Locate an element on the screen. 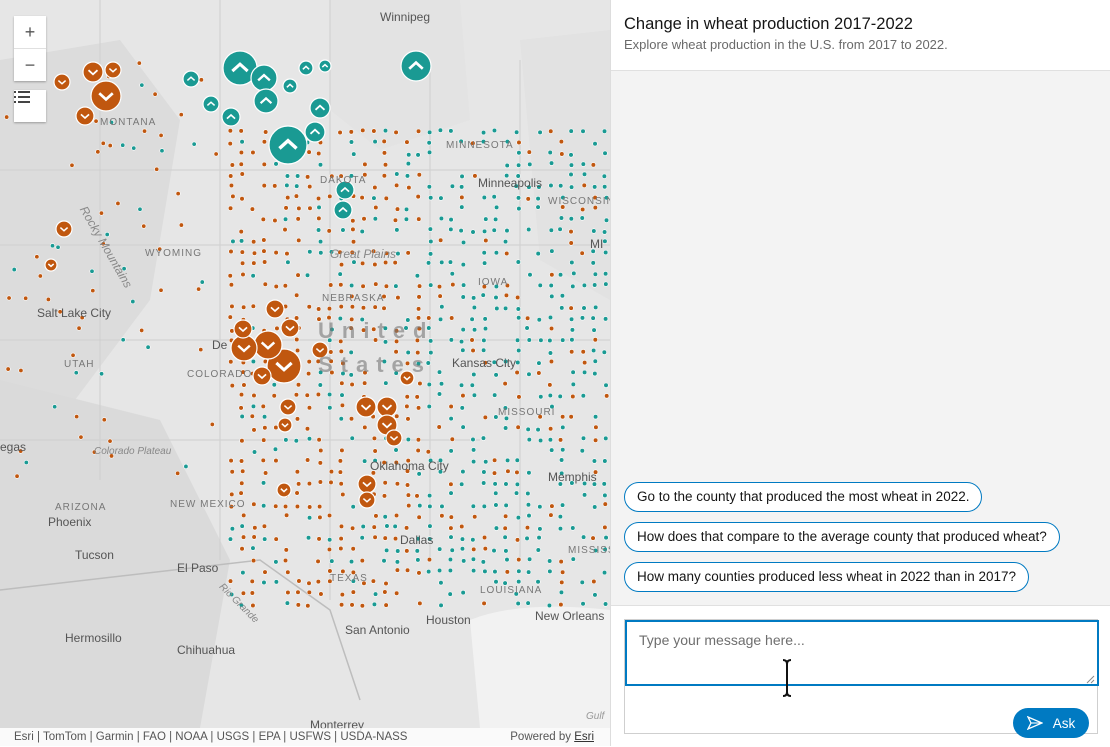 This screenshot has width=1110, height=747. state-label: TEXAS is located at coordinates (349, 578).